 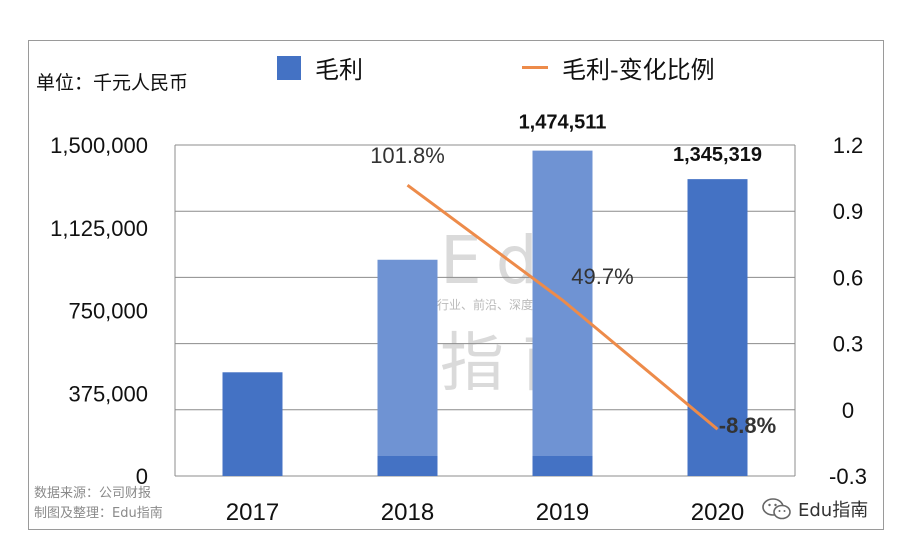 What do you see at coordinates (717, 155) in the screenshot?
I see `bar-value-label: 1,345,319` at bounding box center [717, 155].